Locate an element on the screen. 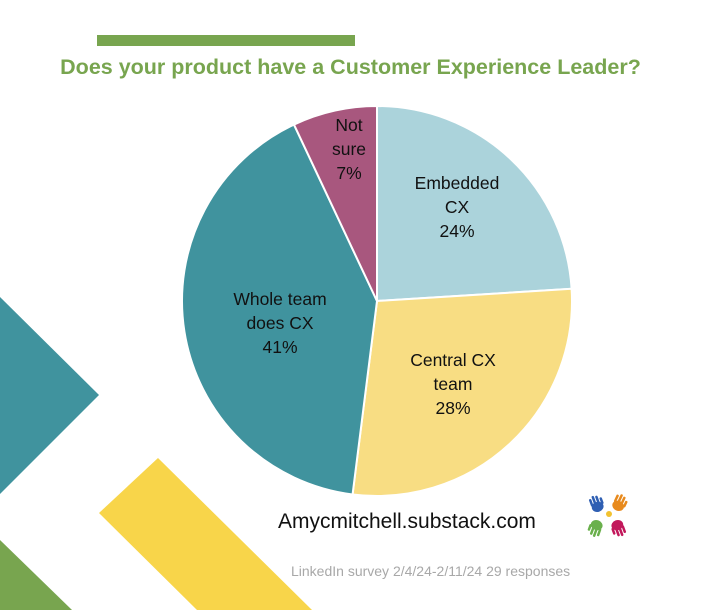  teal-triangle-shape is located at coordinates (49, 395).